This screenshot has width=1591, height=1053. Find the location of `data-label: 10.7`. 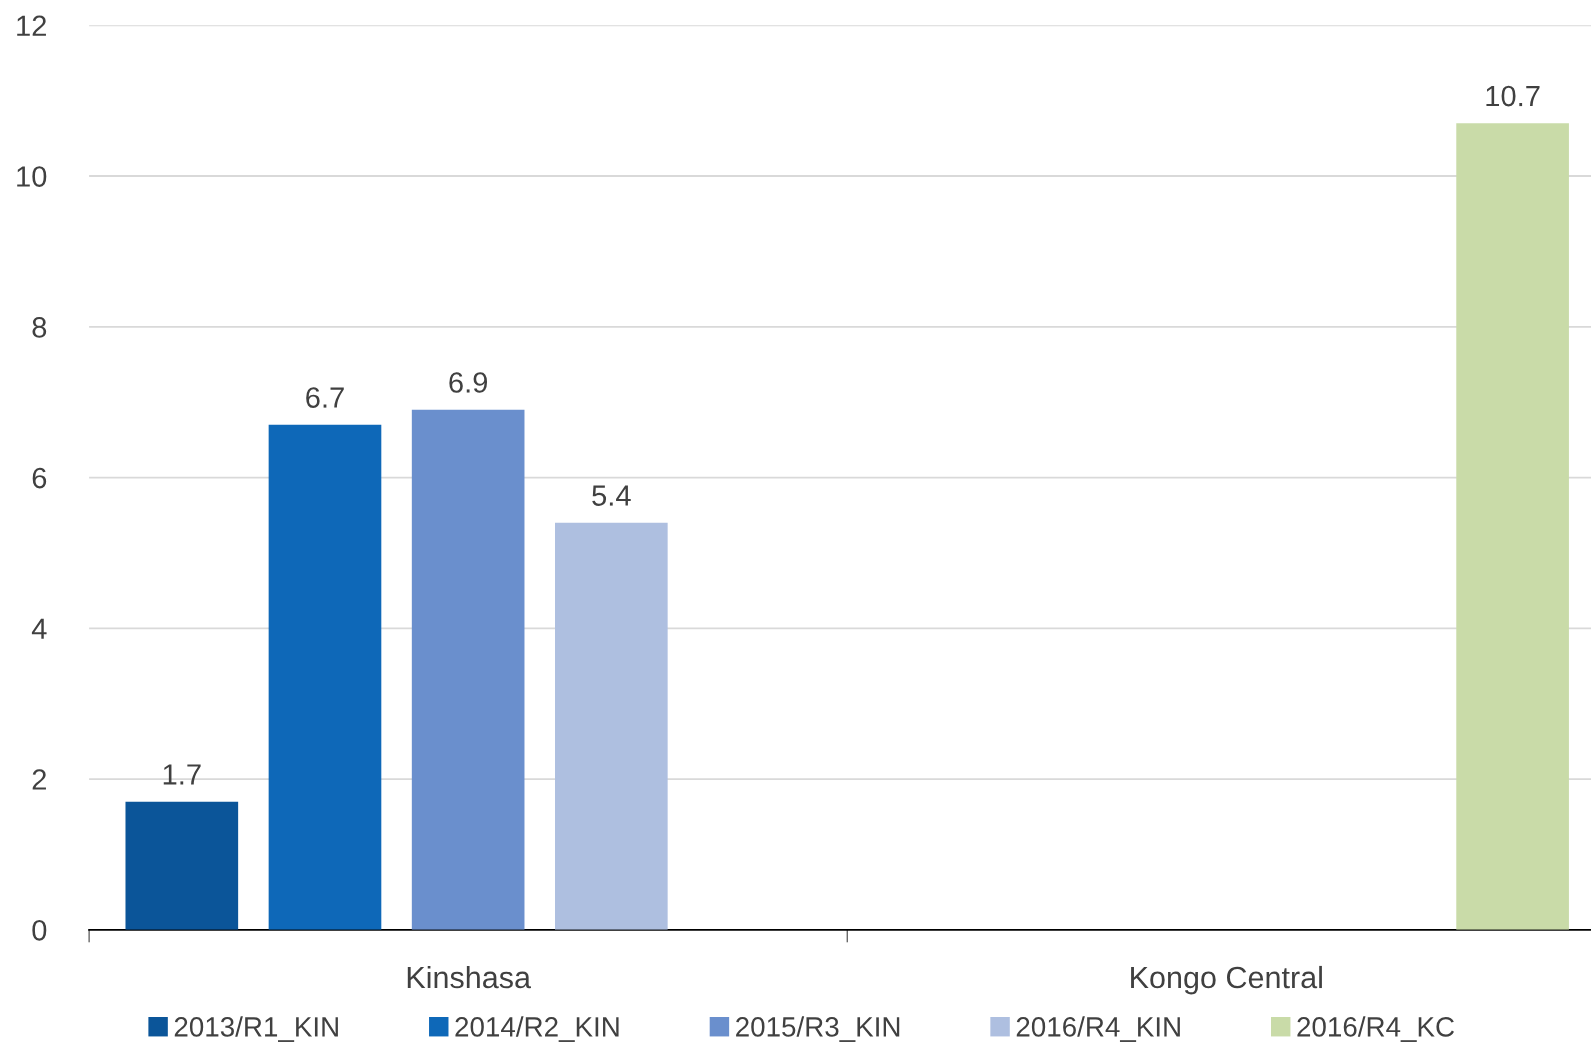

data-label: 10.7 is located at coordinates (1513, 96).